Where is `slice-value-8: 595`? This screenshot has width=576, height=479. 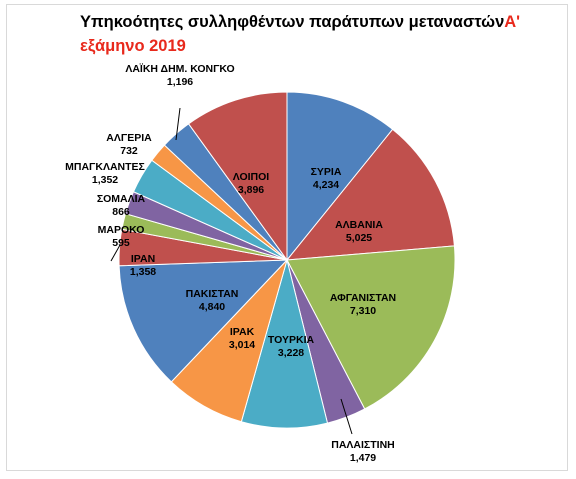 slice-value-8: 595 is located at coordinates (121, 243).